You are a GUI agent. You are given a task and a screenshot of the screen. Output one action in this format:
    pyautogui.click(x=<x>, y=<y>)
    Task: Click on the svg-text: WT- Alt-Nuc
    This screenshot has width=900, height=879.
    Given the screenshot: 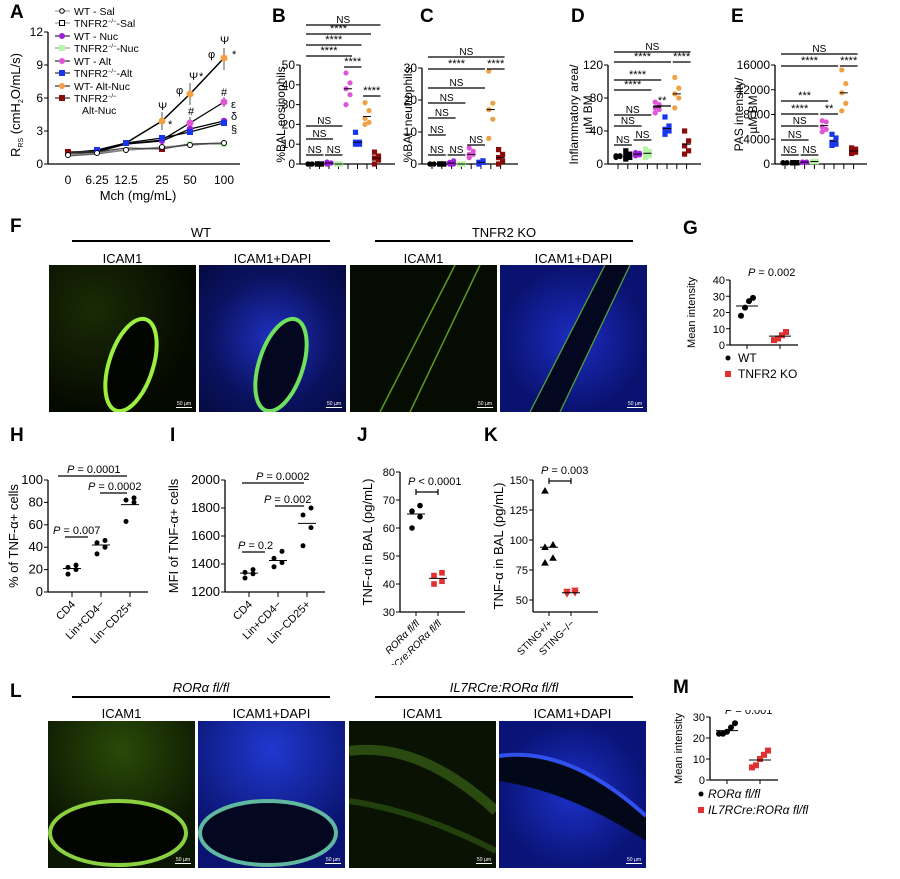 What is the action you would take?
    pyautogui.click(x=102, y=87)
    